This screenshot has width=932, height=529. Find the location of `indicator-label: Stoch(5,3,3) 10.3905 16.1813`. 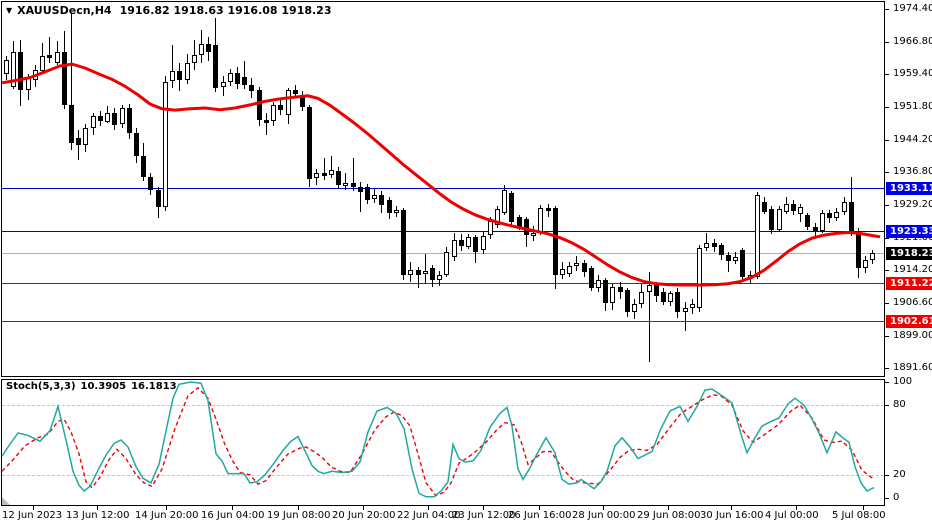

indicator-label: Stoch(5,3,3) 10.3905 16.1813 is located at coordinates (94, 386).